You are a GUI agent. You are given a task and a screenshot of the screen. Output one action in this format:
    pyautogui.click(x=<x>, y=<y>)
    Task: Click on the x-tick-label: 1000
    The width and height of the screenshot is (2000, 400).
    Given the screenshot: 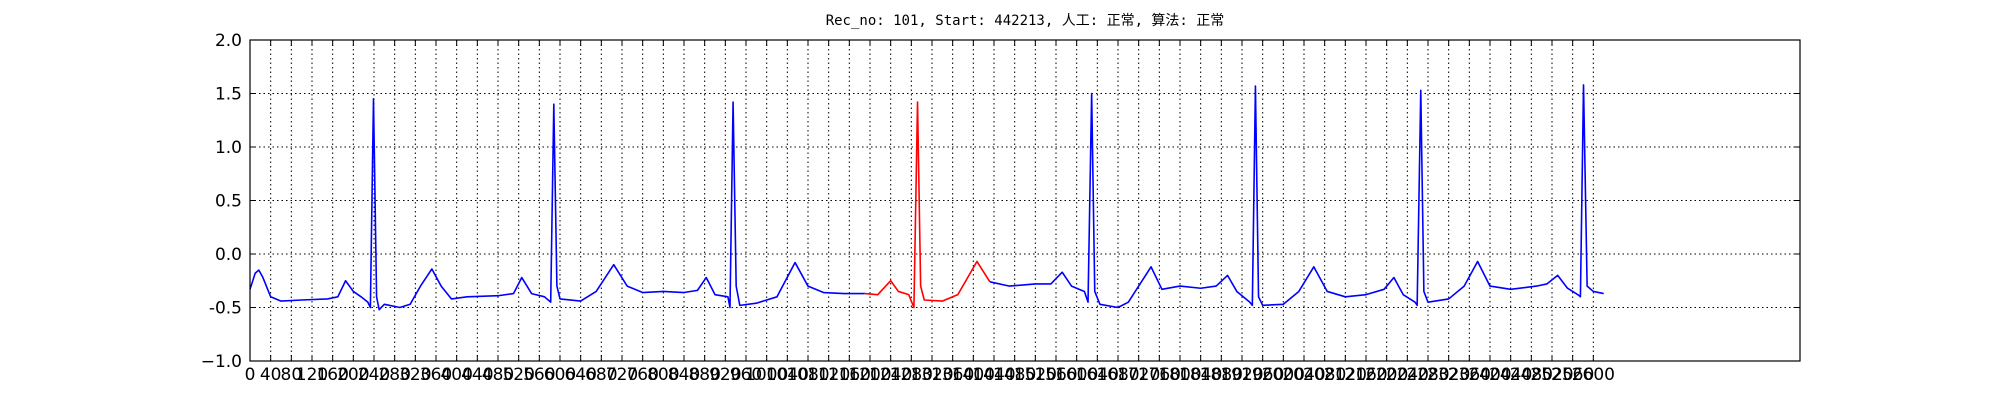 What is the action you would take?
    pyautogui.click(x=766, y=375)
    